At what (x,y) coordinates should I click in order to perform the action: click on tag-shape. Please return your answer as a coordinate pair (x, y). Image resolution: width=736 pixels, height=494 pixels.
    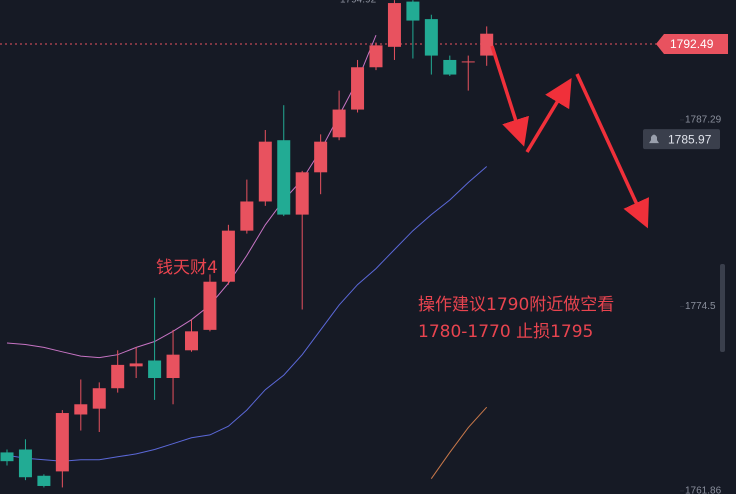
    Looking at the image, I should click on (692, 44).